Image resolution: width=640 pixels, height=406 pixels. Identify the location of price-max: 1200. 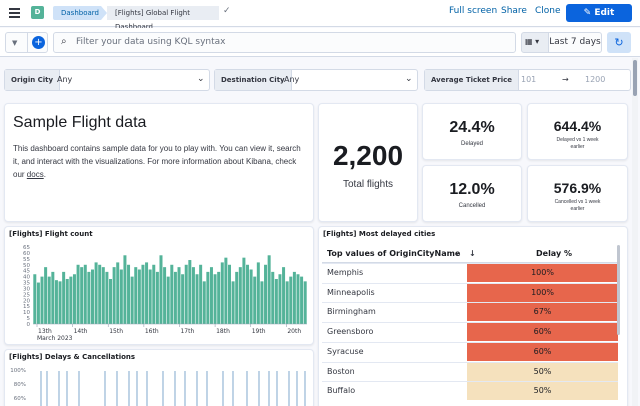
(595, 79).